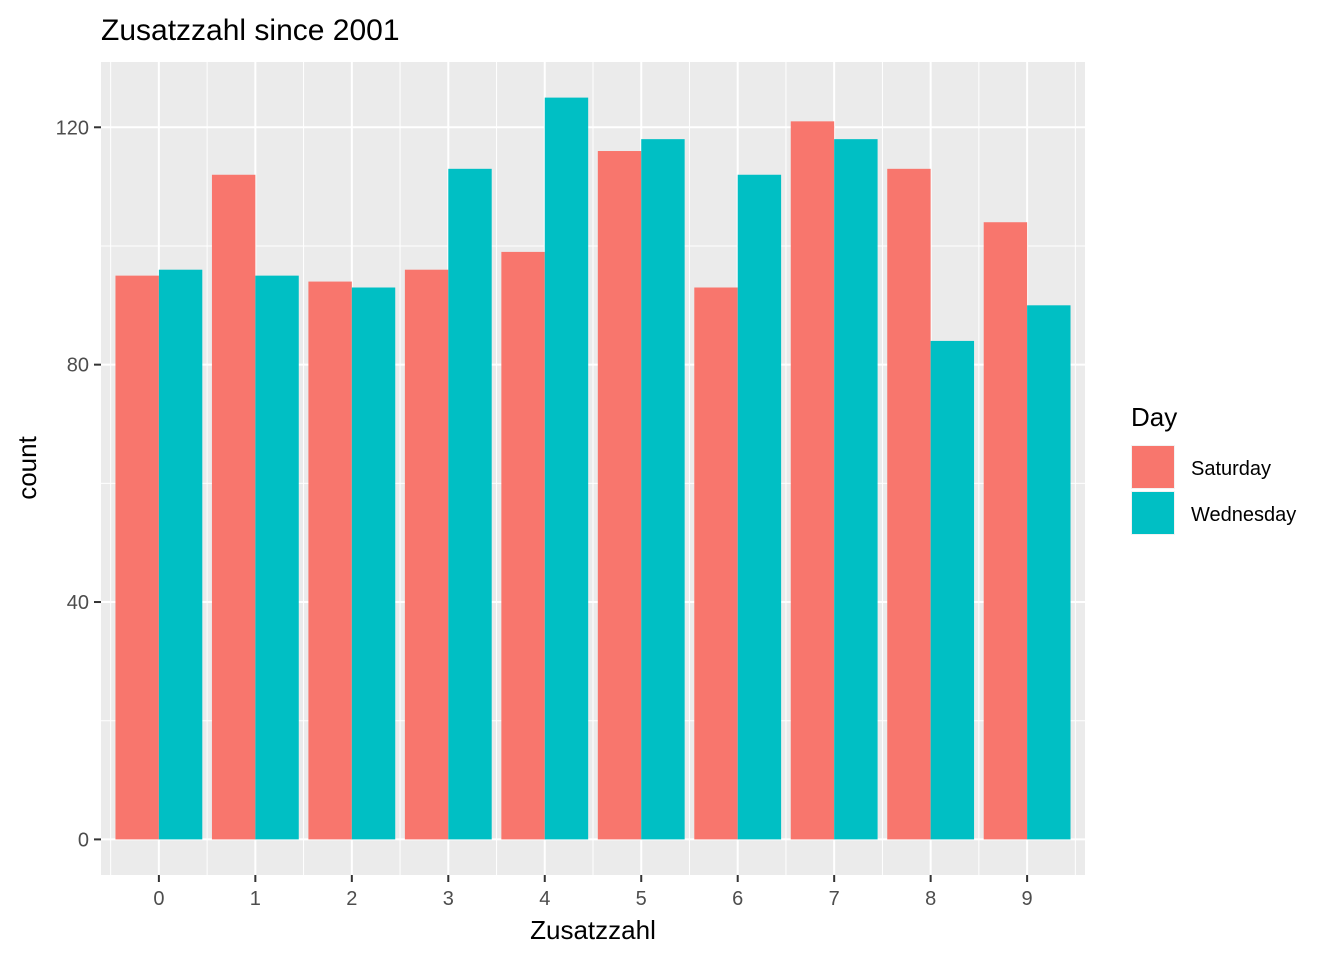  I want to click on y-axis-title: count, so click(27, 467).